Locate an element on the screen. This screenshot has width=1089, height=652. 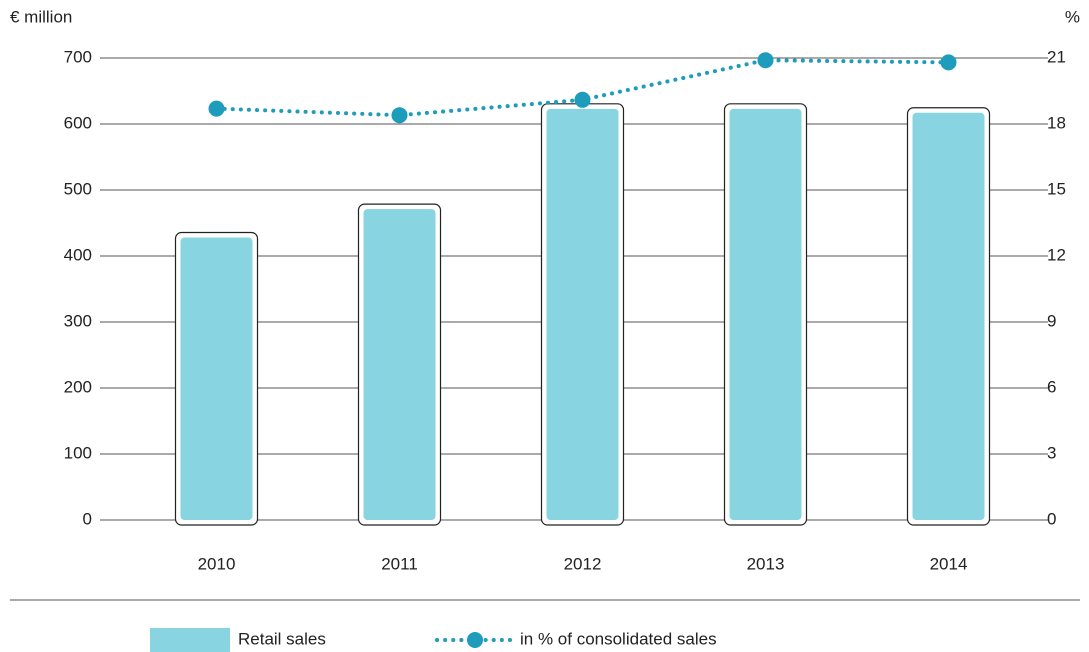
y2-tick-label: 0 is located at coordinates (1051, 518).